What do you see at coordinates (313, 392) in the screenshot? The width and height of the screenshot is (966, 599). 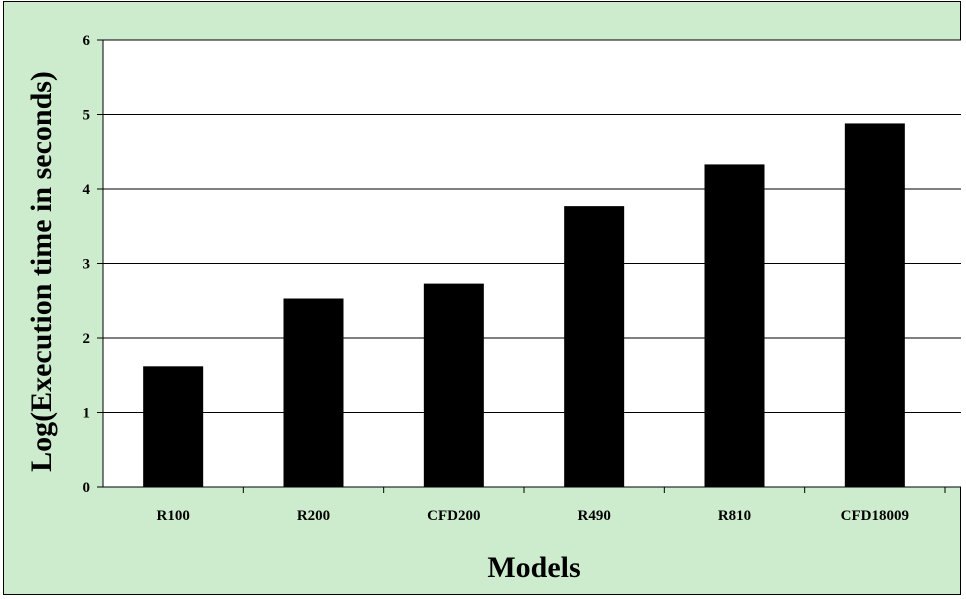 I see `bar-r200` at bounding box center [313, 392].